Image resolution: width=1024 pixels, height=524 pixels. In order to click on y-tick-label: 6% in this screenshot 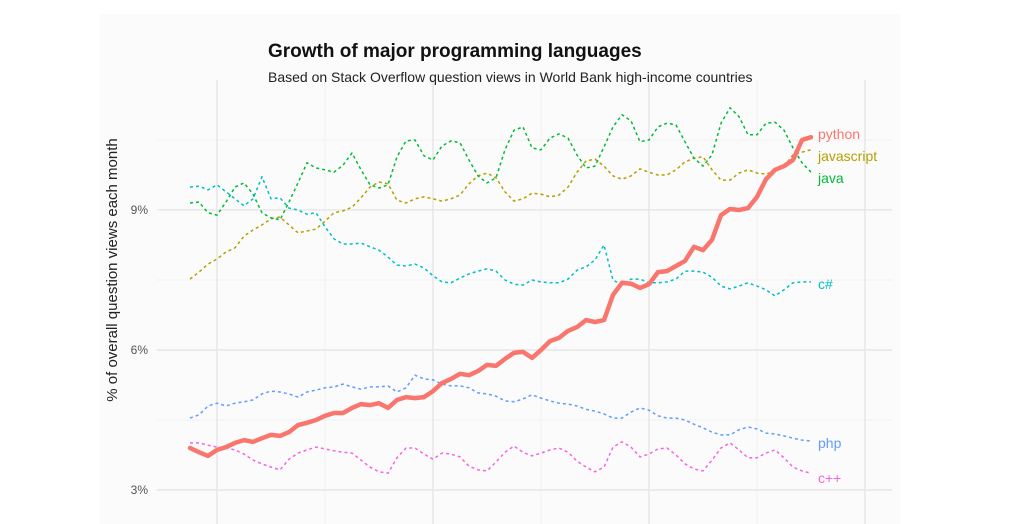, I will do `click(140, 350)`.